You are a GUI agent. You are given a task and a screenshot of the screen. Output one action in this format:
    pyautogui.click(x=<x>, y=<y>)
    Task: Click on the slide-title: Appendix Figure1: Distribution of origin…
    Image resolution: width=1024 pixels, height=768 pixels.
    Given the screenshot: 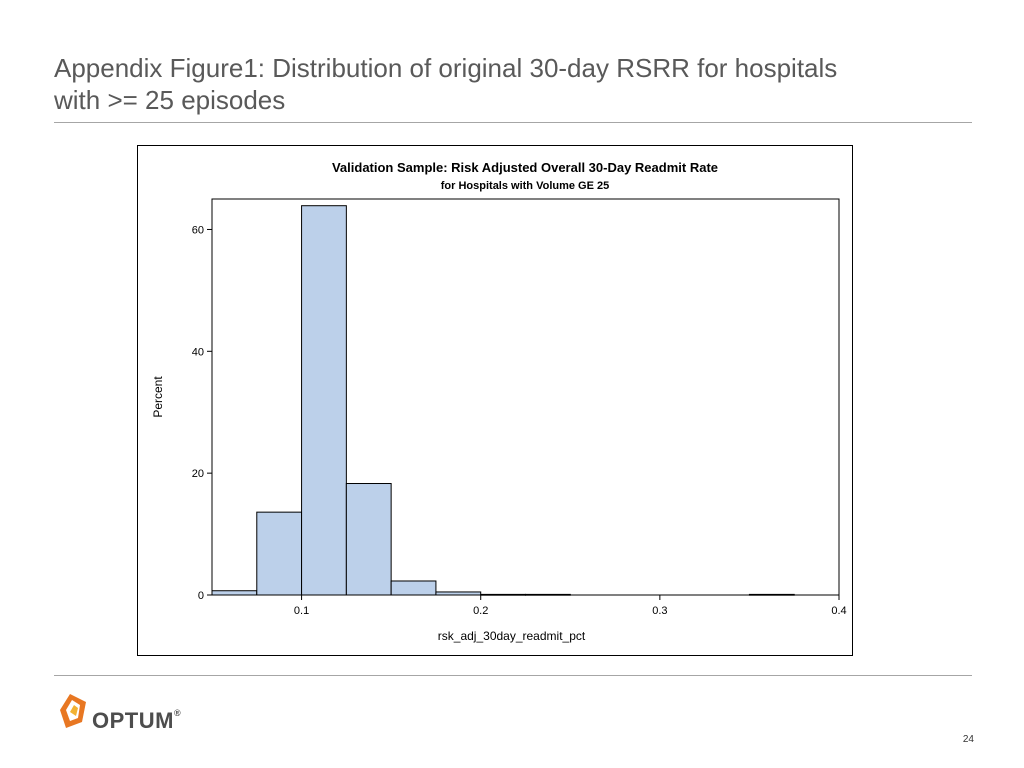 What is the action you would take?
    pyautogui.click(x=504, y=84)
    